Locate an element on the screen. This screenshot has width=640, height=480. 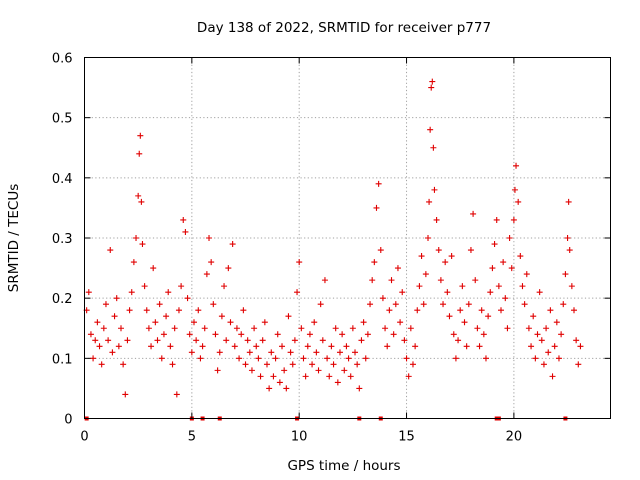
x-tick-label: 15 is located at coordinates (406, 437).